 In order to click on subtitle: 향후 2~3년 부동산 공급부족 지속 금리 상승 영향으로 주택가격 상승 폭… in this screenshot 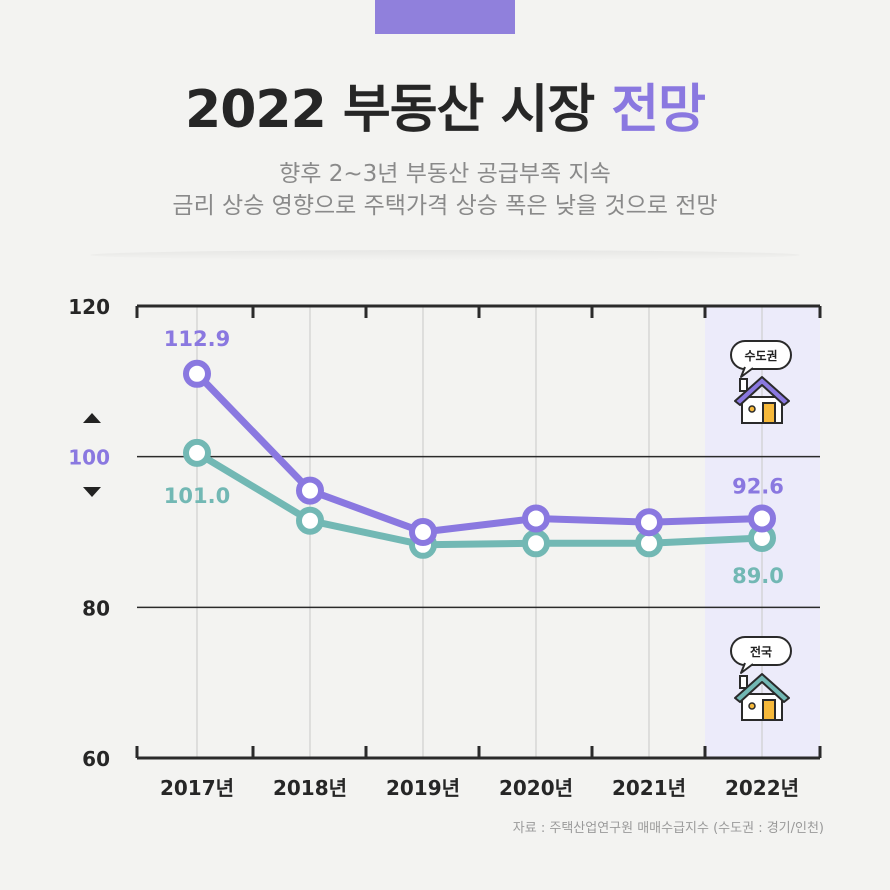, I will do `click(445, 190)`.